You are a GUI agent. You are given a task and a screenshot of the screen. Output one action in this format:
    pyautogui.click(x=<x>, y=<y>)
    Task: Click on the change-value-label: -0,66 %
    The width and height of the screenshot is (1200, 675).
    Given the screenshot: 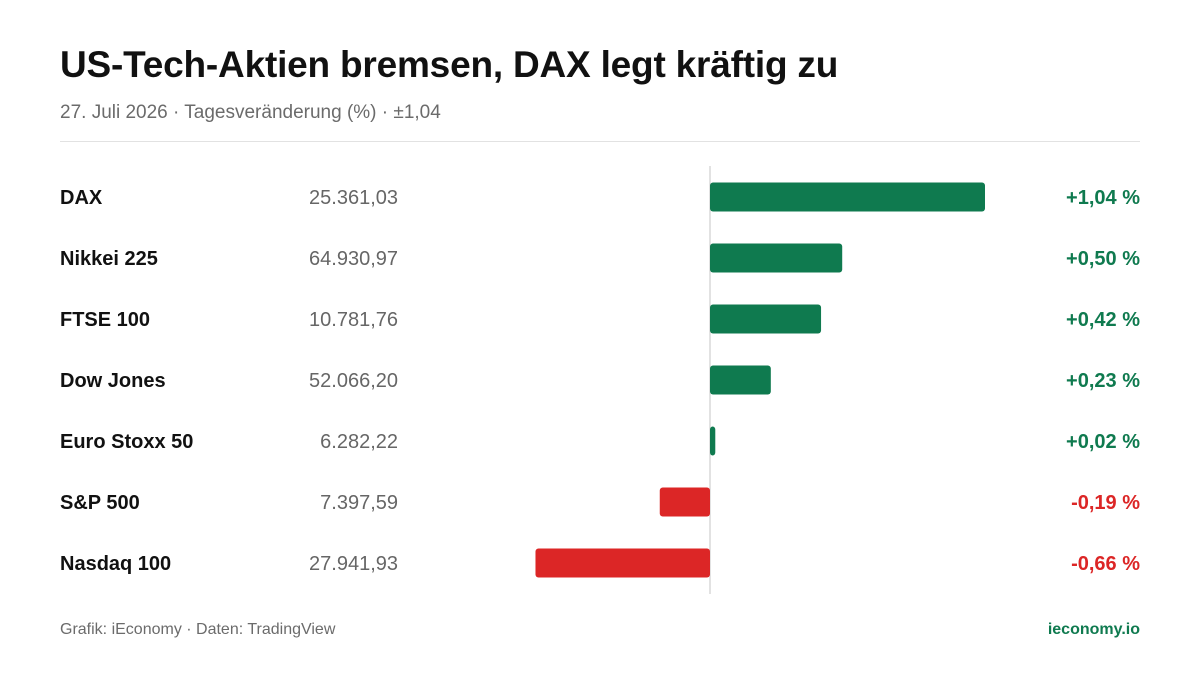 What is the action you would take?
    pyautogui.click(x=1105, y=564)
    